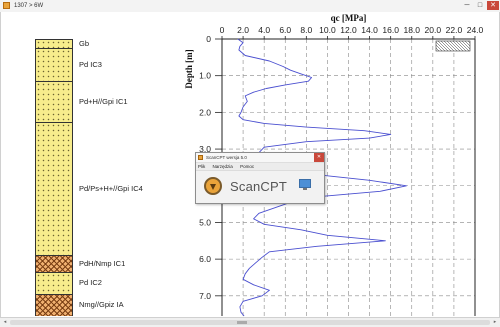 The width and height of the screenshot is (500, 327). What do you see at coordinates (205, 76) in the screenshot?
I see `y-tick-label: 1.0` at bounding box center [205, 76].